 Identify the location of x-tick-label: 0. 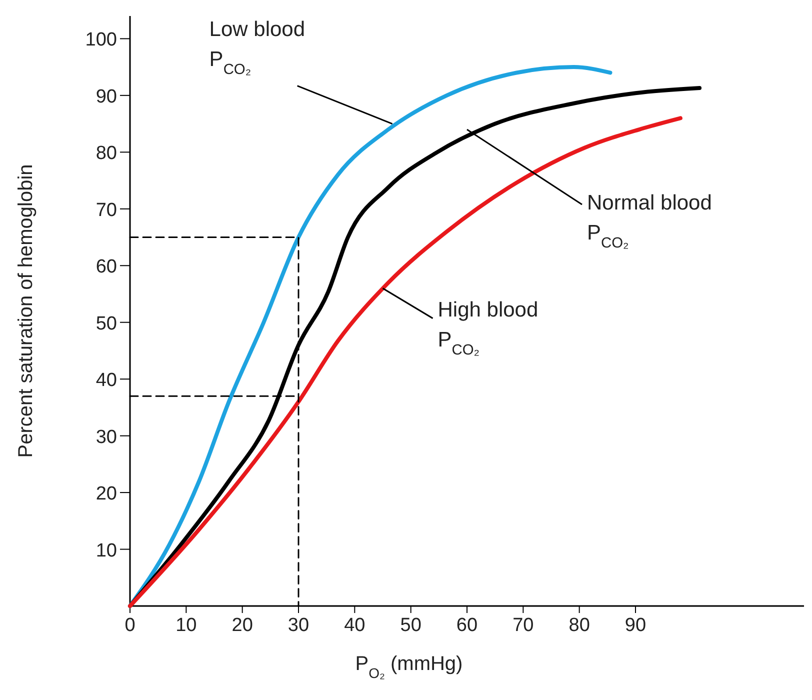
(130, 625).